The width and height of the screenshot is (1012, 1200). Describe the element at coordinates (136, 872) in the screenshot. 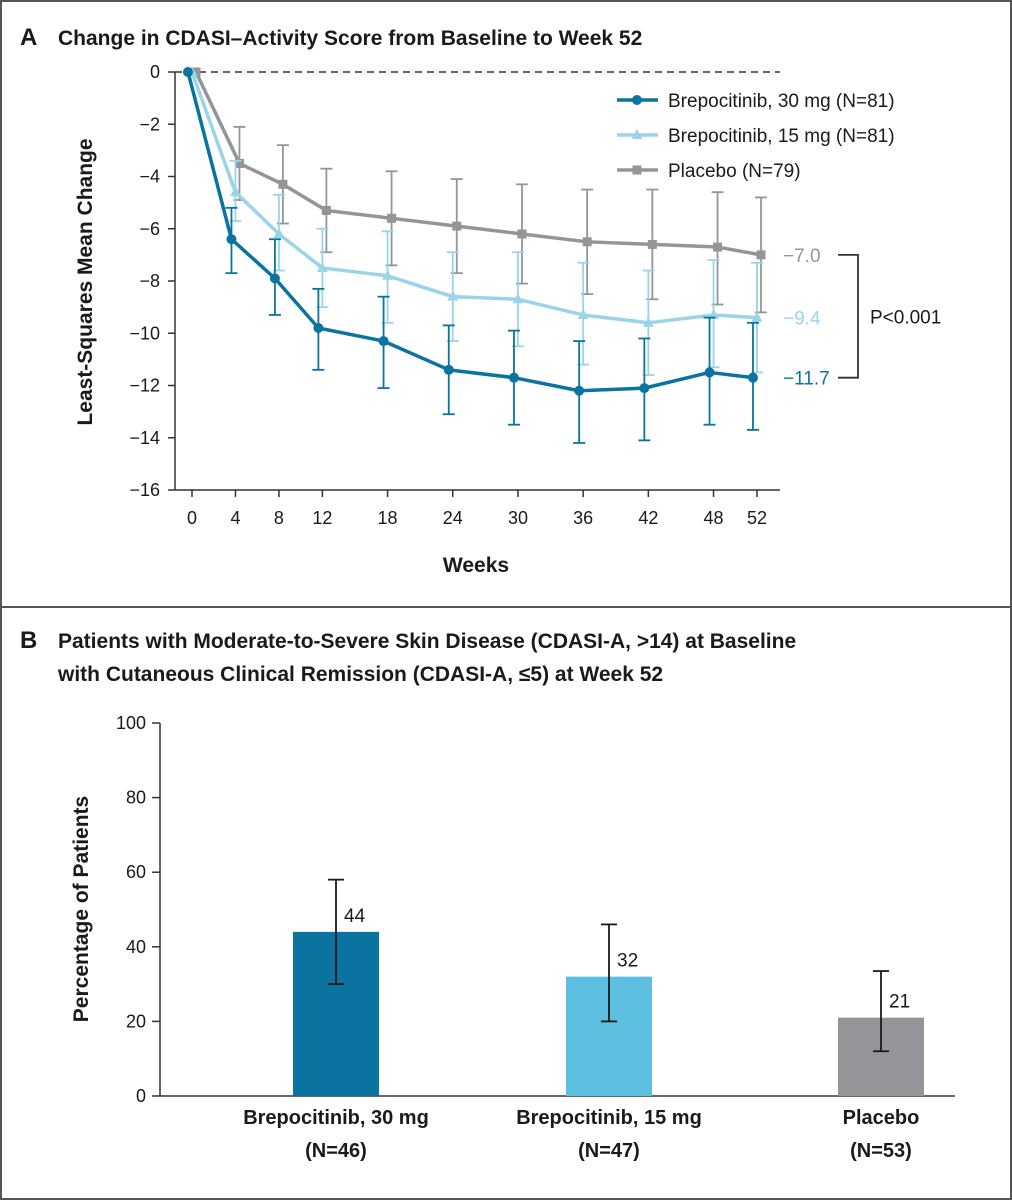

I see `panel-b-y-tick-label: 60` at that location.